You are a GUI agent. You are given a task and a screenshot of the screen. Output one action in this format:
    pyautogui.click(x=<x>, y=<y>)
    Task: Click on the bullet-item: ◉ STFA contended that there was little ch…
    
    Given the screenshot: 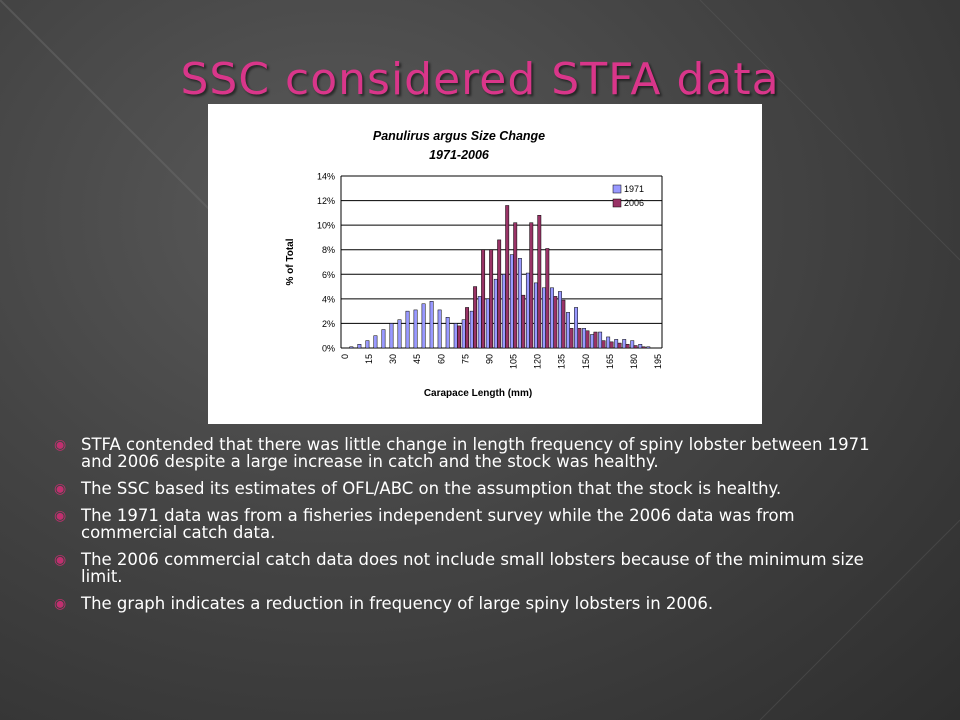 What is the action you would take?
    pyautogui.click(x=467, y=453)
    